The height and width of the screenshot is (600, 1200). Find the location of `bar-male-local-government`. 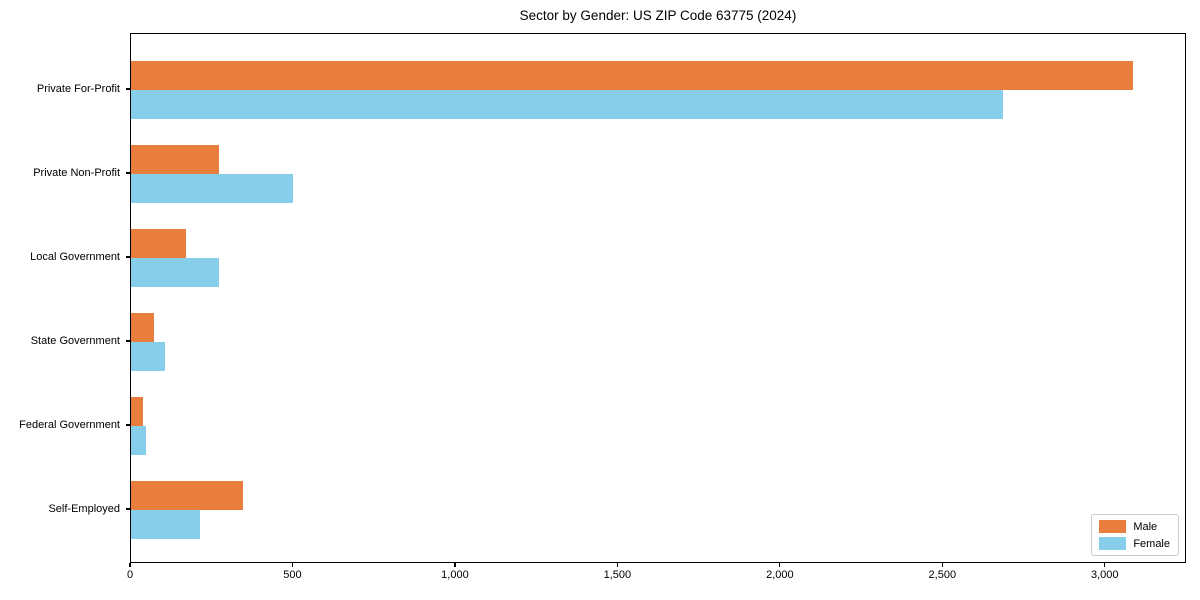

bar-male-local-government is located at coordinates (159, 243).